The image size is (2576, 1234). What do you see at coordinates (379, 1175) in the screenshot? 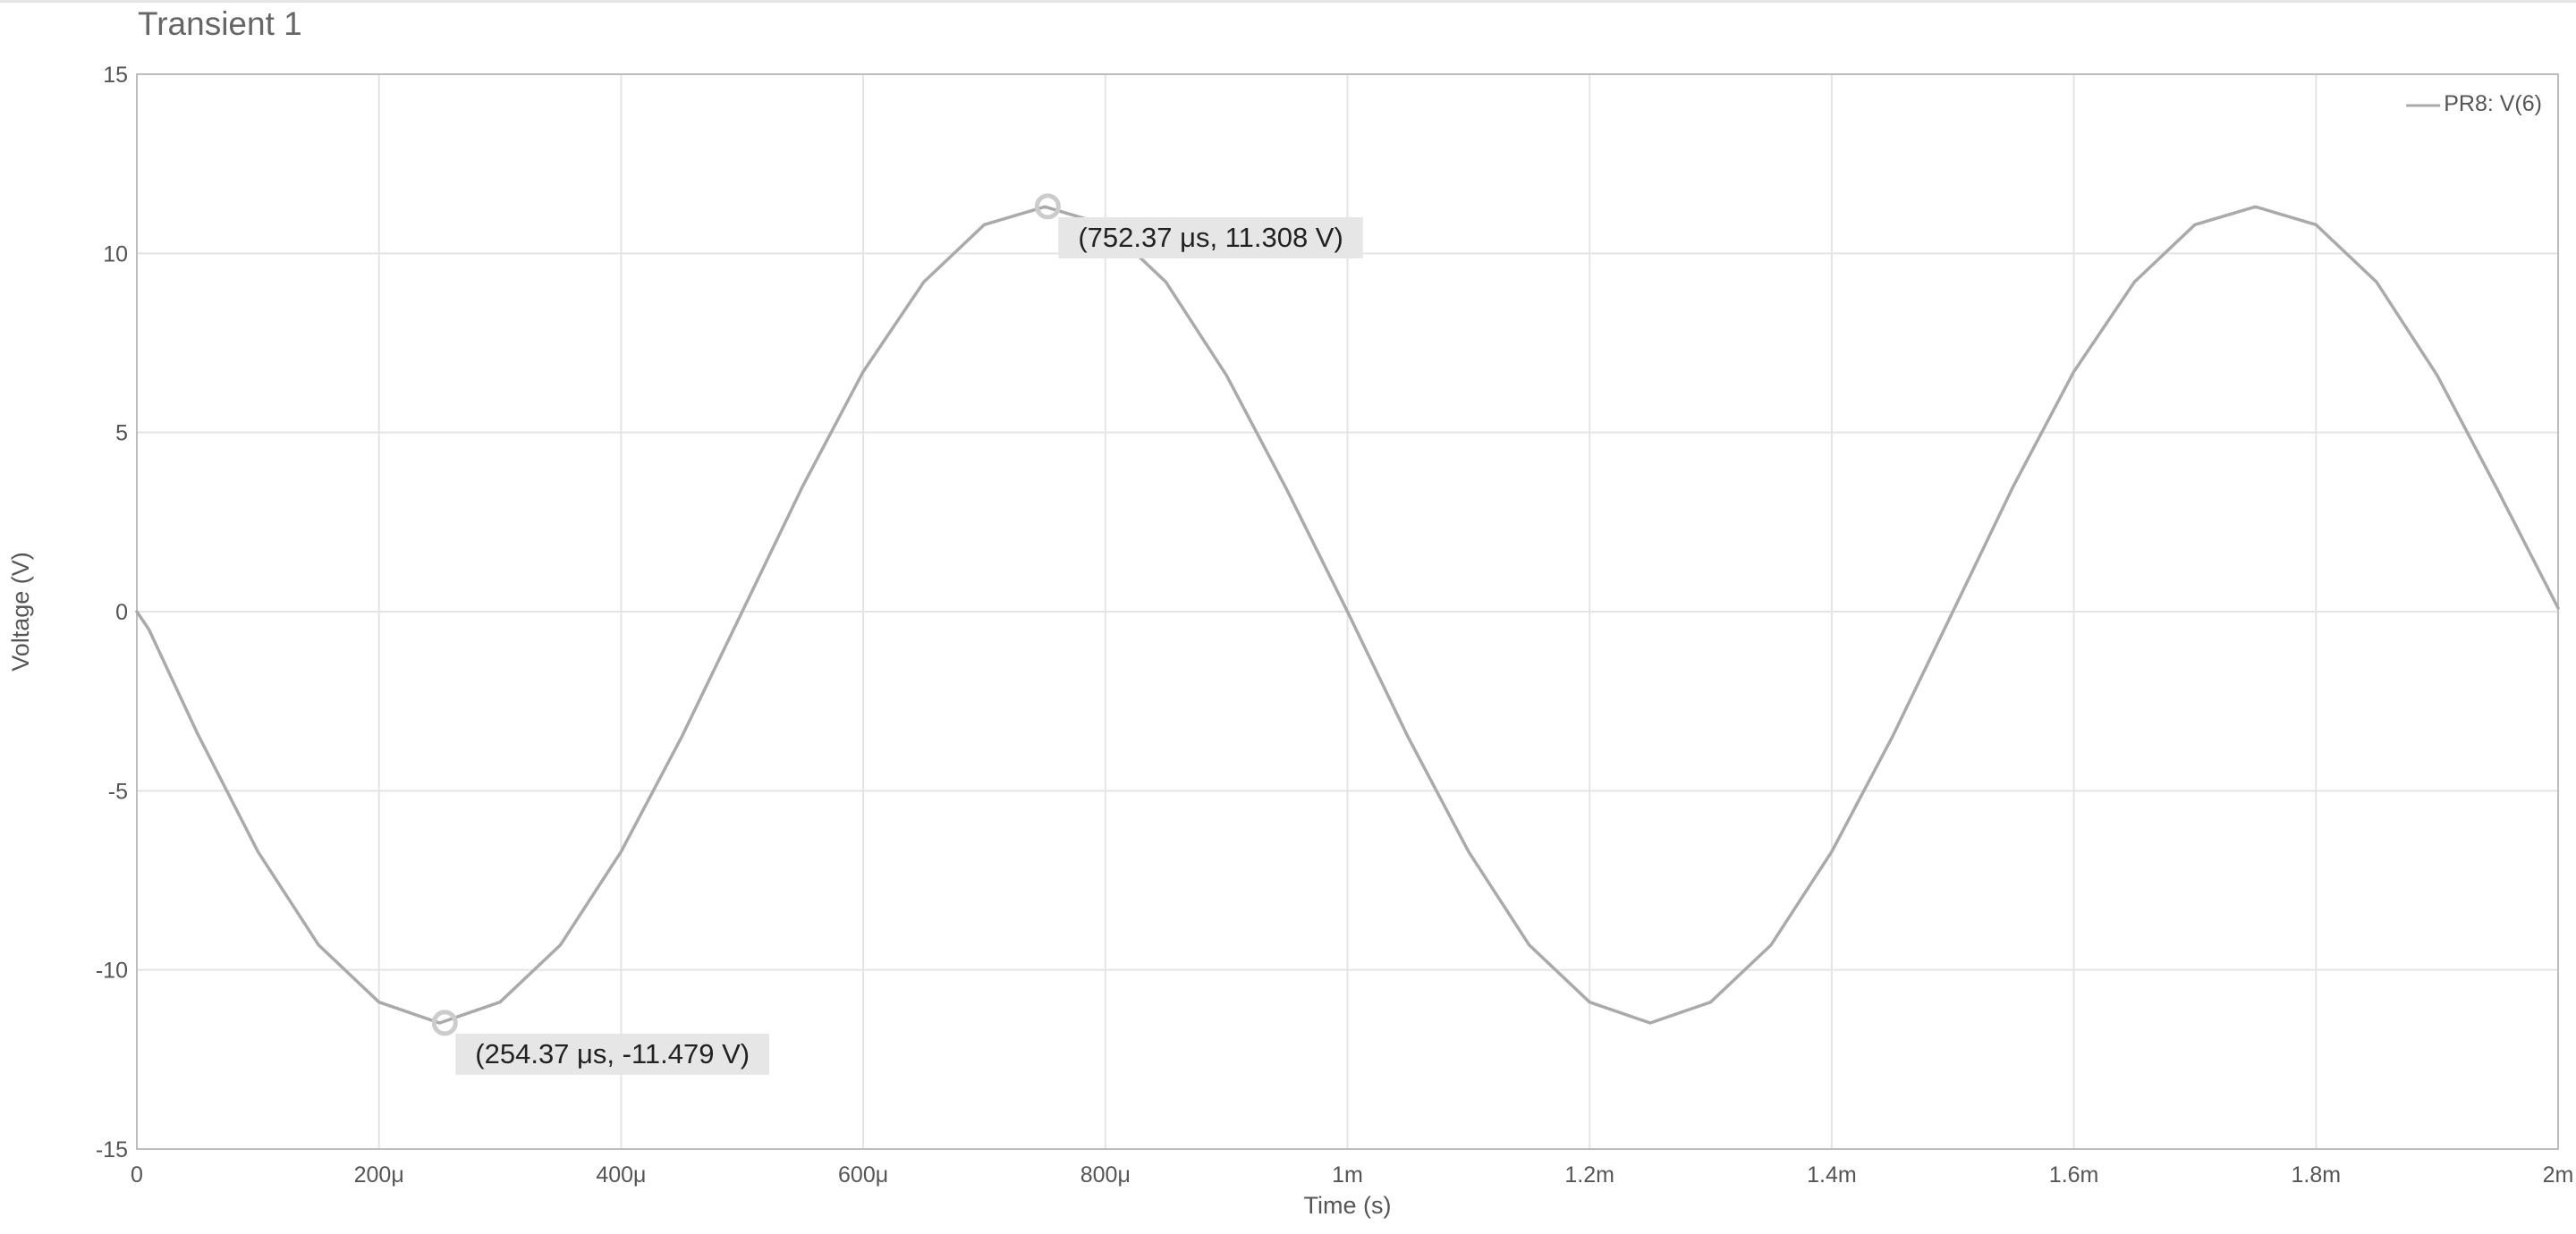
I see `x-tick-label: 200μ` at bounding box center [379, 1175].